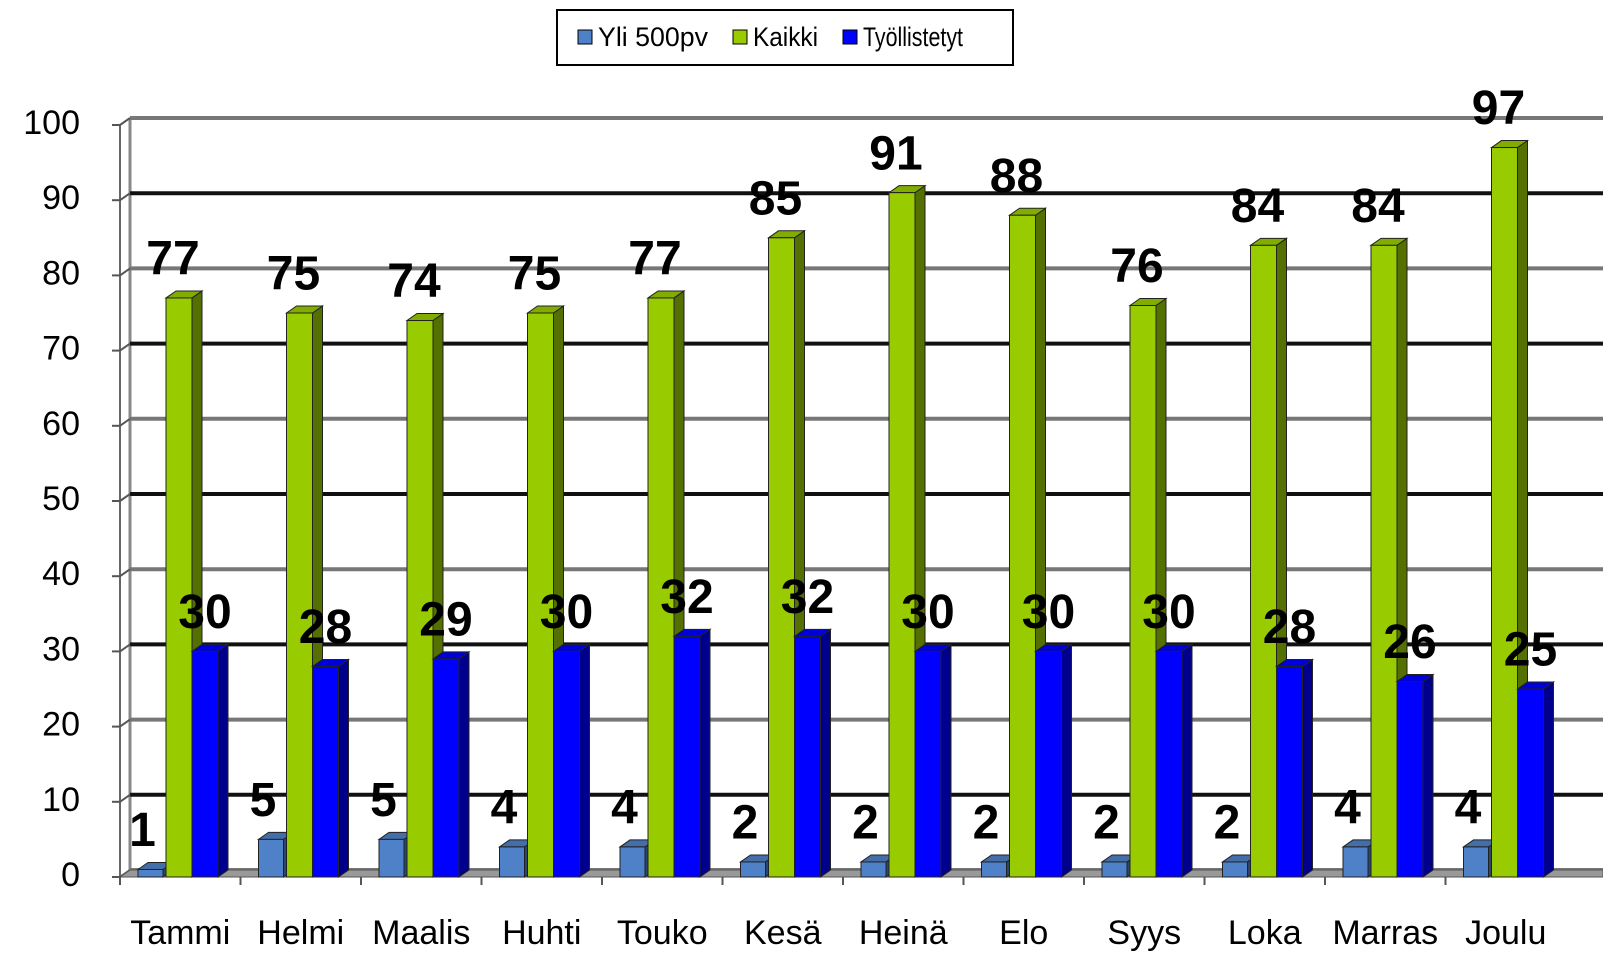  Describe the element at coordinates (300, 933) in the screenshot. I see `x-tick-label: Helmi` at that location.